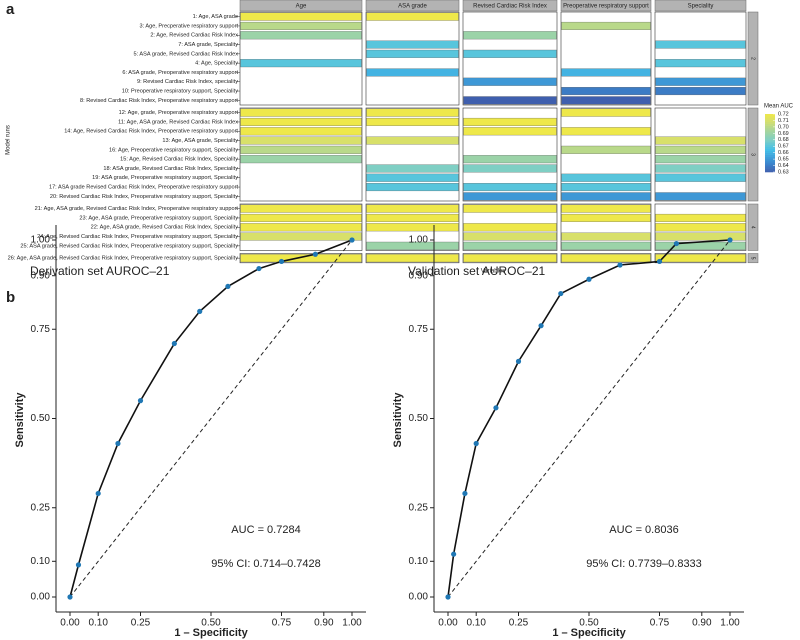 The height and width of the screenshot is (640, 800). Describe the element at coordinates (702, 623) in the screenshot. I see `x-tick-label: 0.90` at that location.